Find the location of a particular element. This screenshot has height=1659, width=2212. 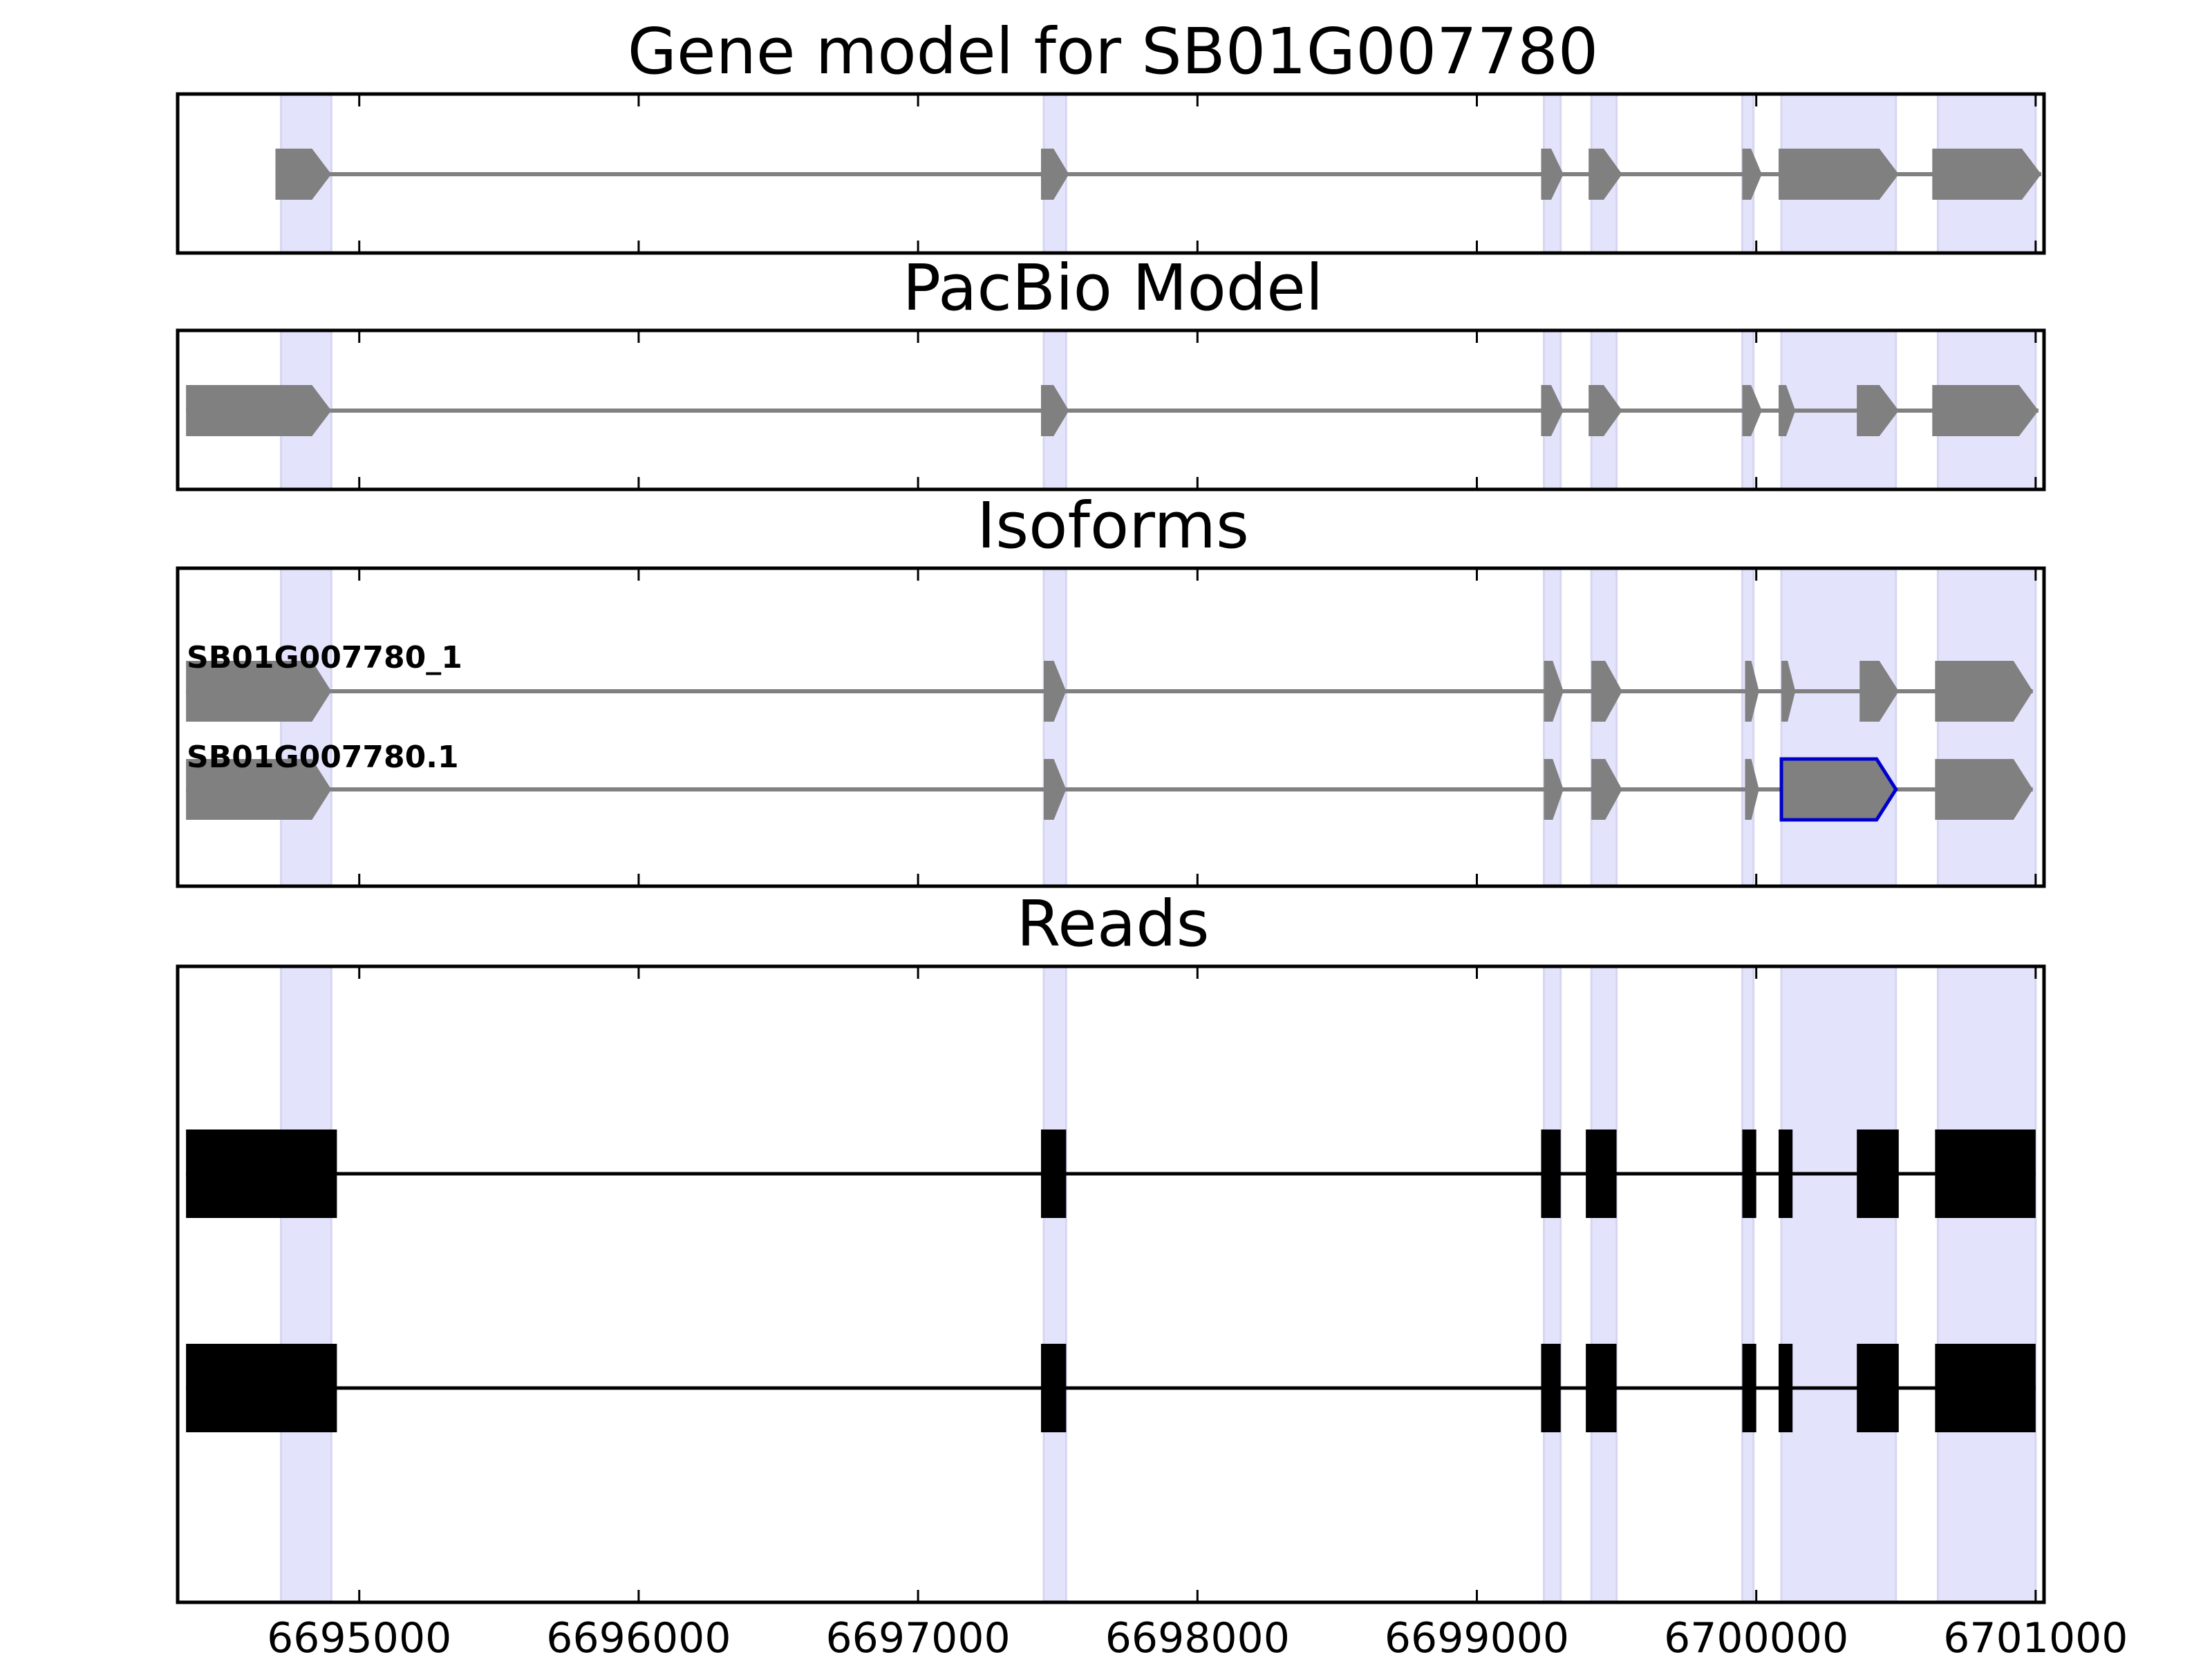

isoform-label: SB01G007780.1 is located at coordinates (323, 758).